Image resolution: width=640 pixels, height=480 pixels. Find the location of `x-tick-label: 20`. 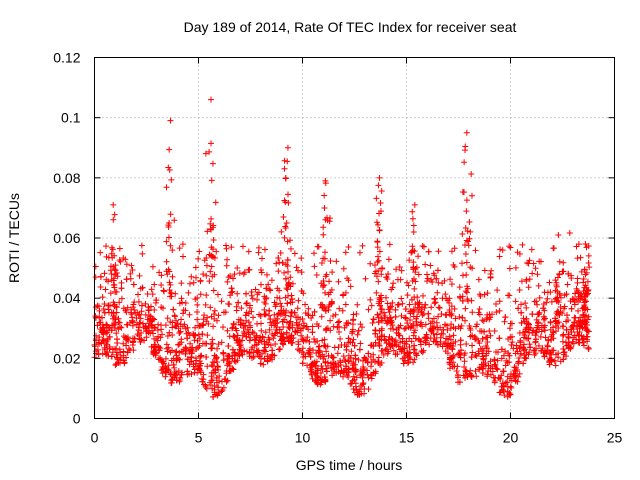

x-tick-label: 20 is located at coordinates (511, 438).